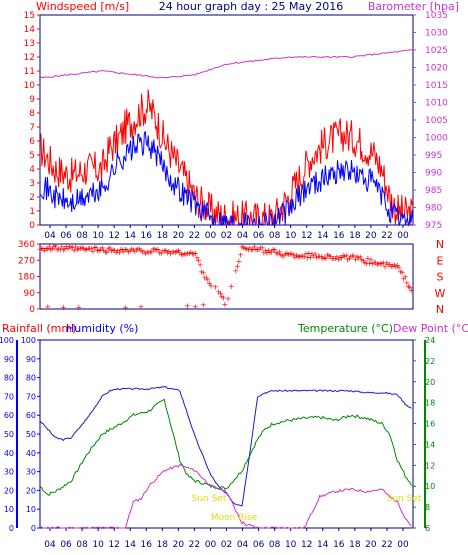  What do you see at coordinates (29, 16) in the screenshot?
I see `wind-y-tick-label: 15` at bounding box center [29, 16].